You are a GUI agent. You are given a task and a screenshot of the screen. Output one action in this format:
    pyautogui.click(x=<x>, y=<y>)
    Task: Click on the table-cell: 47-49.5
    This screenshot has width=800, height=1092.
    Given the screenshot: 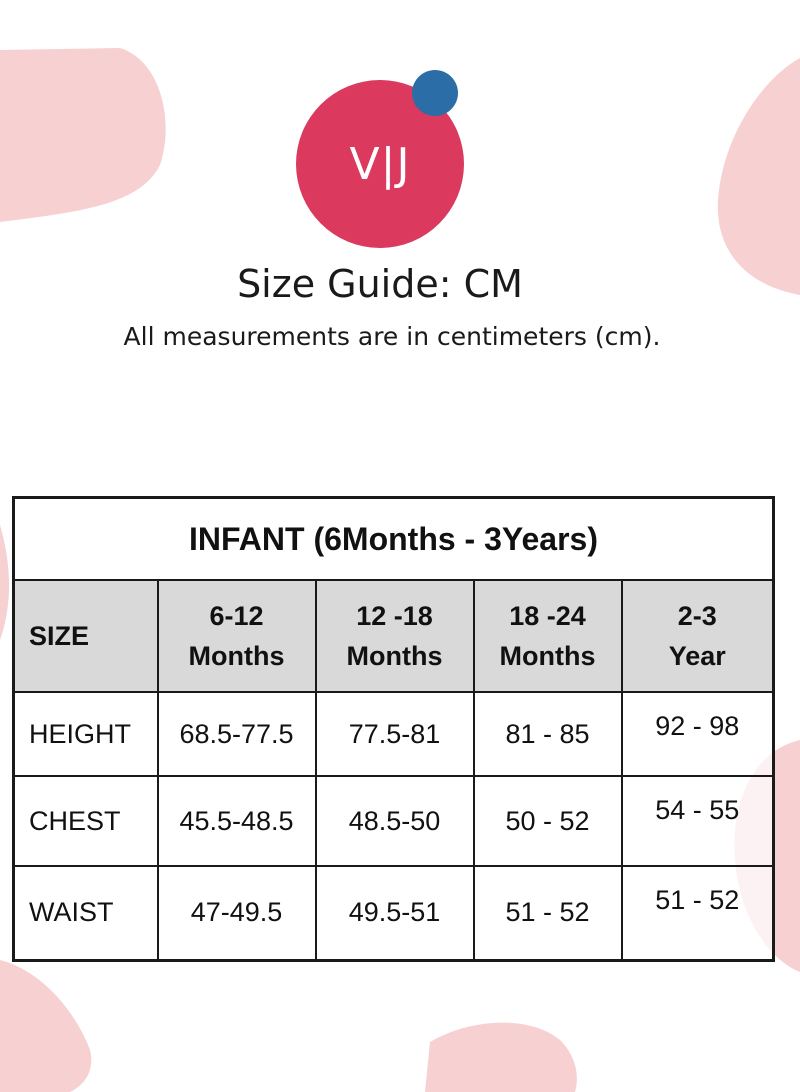 What is the action you would take?
    pyautogui.click(x=236, y=913)
    